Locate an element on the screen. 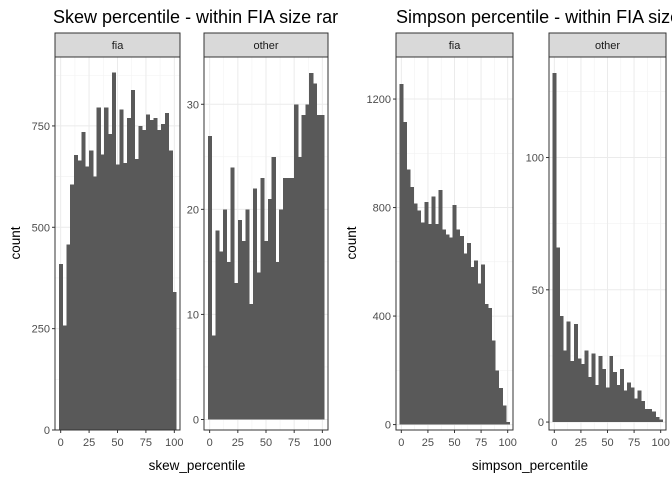 The width and height of the screenshot is (672, 480). y-tick-label: 10 is located at coordinates (193, 315).